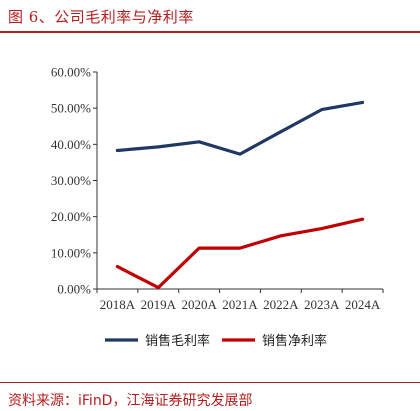 This screenshot has height=411, width=420. What do you see at coordinates (130, 401) in the screenshot?
I see `source-note: 资料来源：iFinD，江海证券研究发展部` at bounding box center [130, 401].